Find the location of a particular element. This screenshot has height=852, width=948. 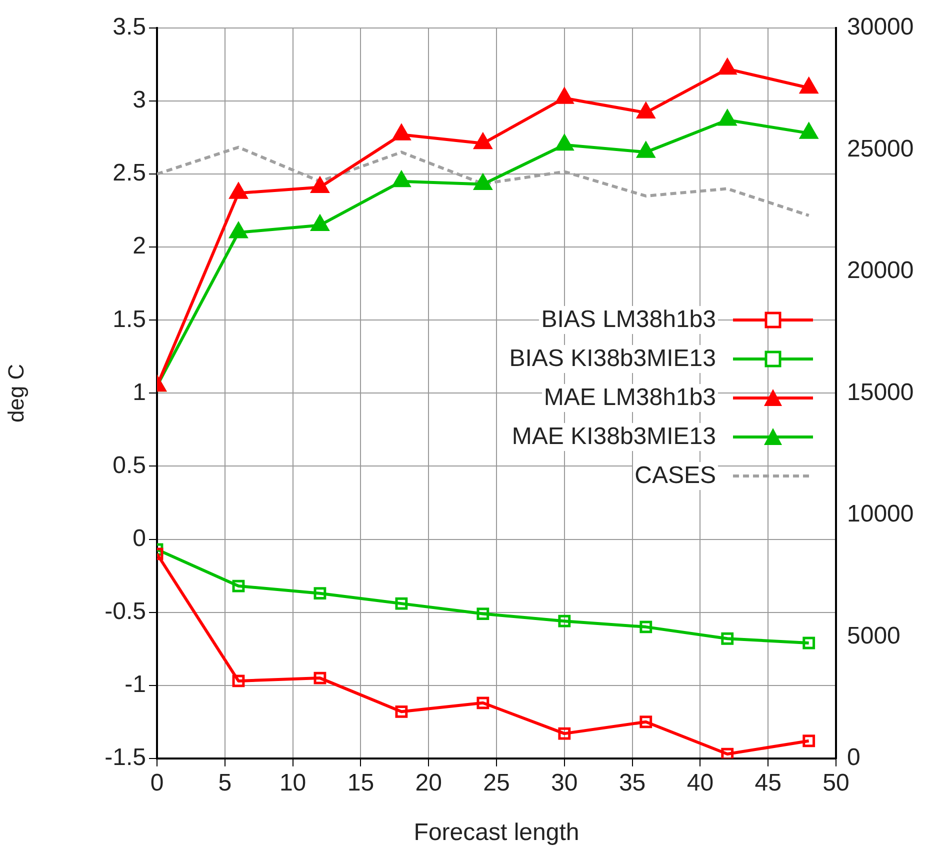

x-tick-label: 15 is located at coordinates (360, 782).